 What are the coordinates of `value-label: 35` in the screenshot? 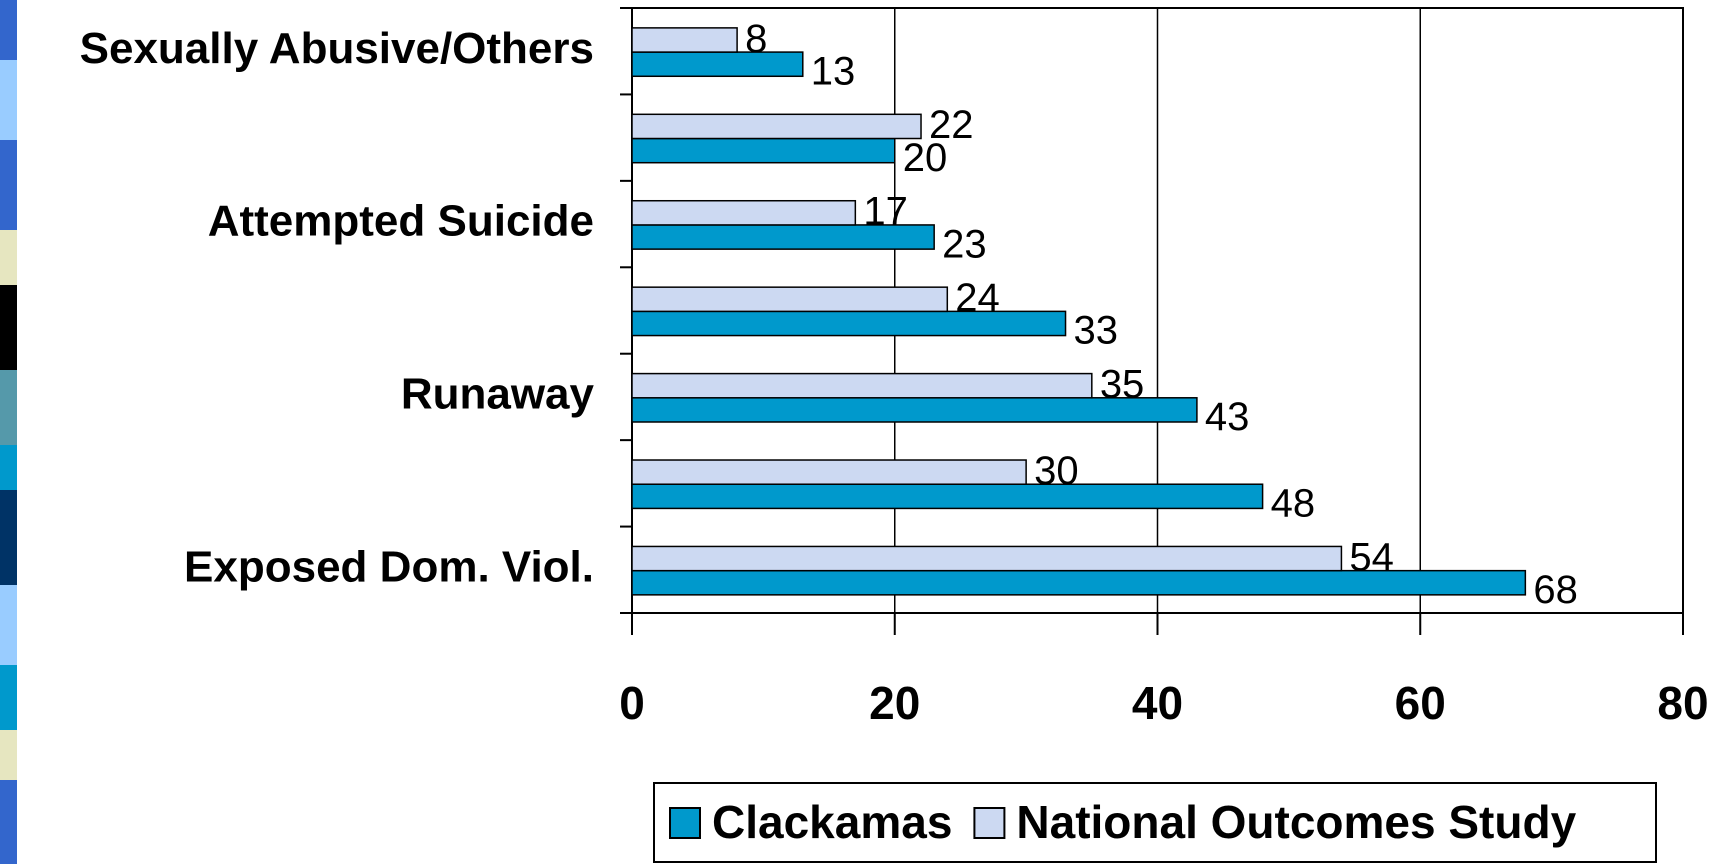 It's located at (1122, 384).